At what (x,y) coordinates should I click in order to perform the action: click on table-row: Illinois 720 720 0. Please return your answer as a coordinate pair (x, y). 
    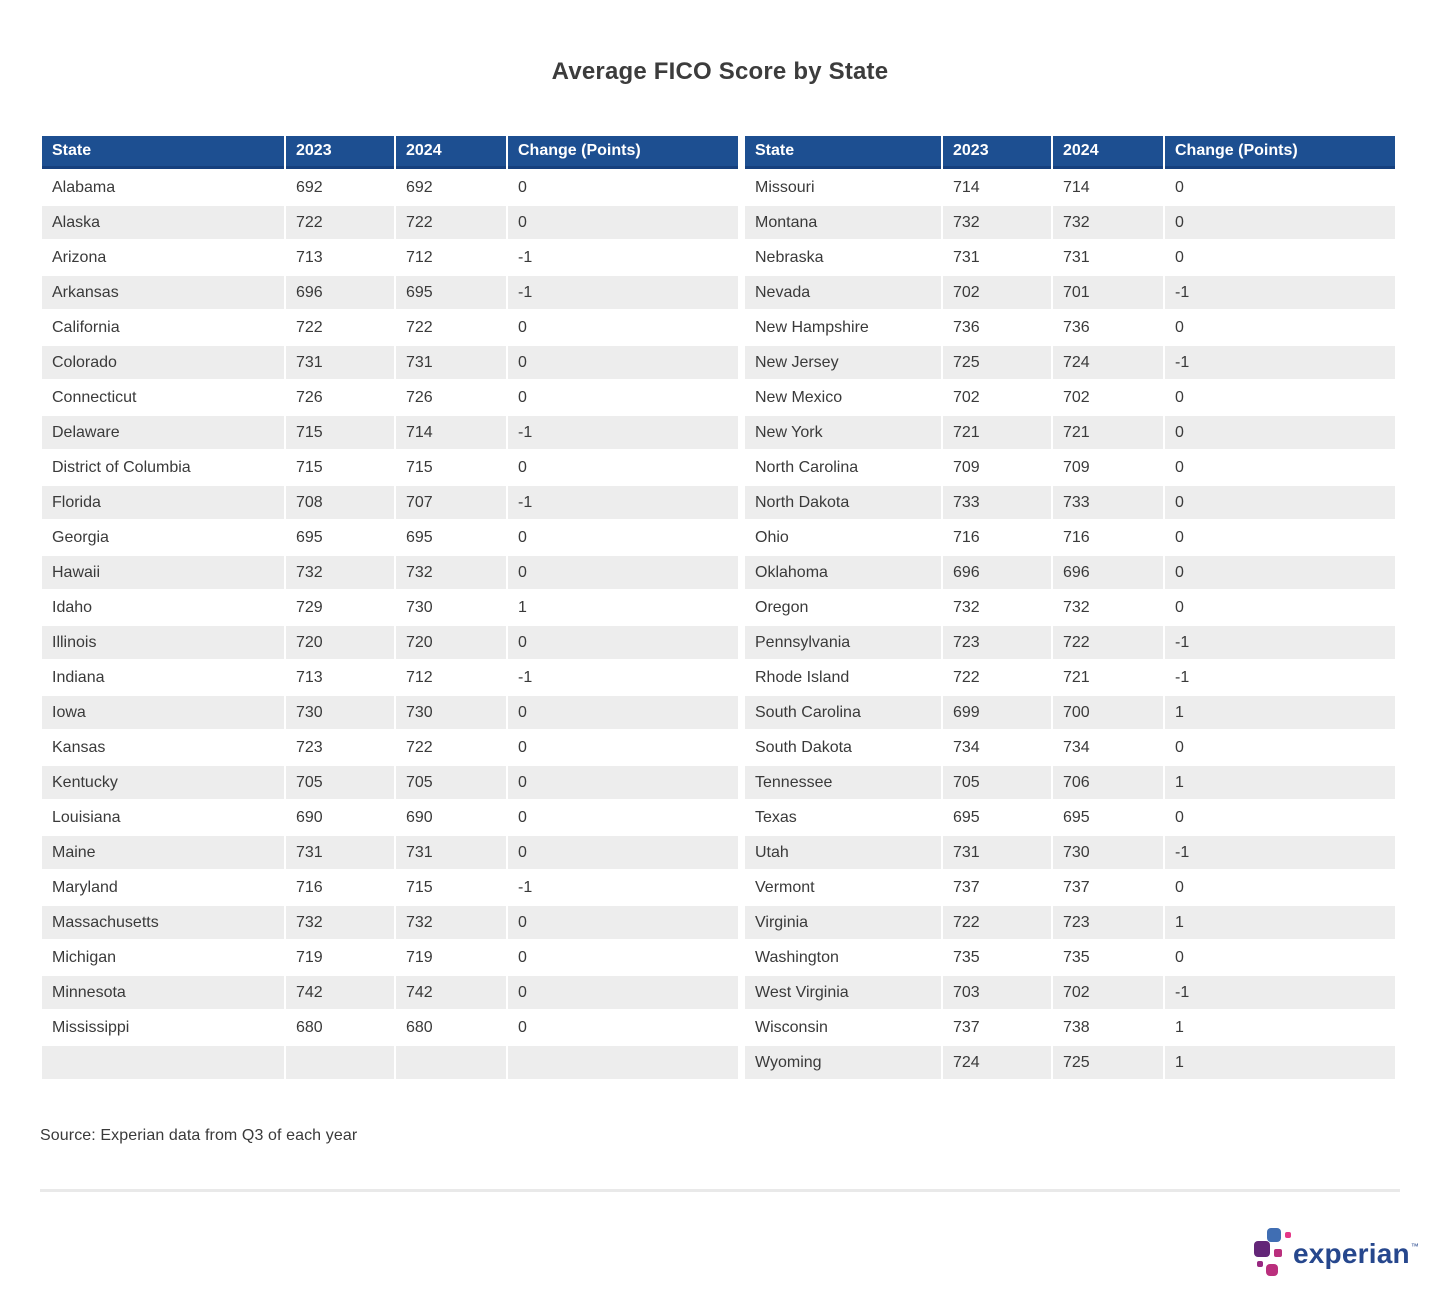
    Looking at the image, I should click on (390, 642).